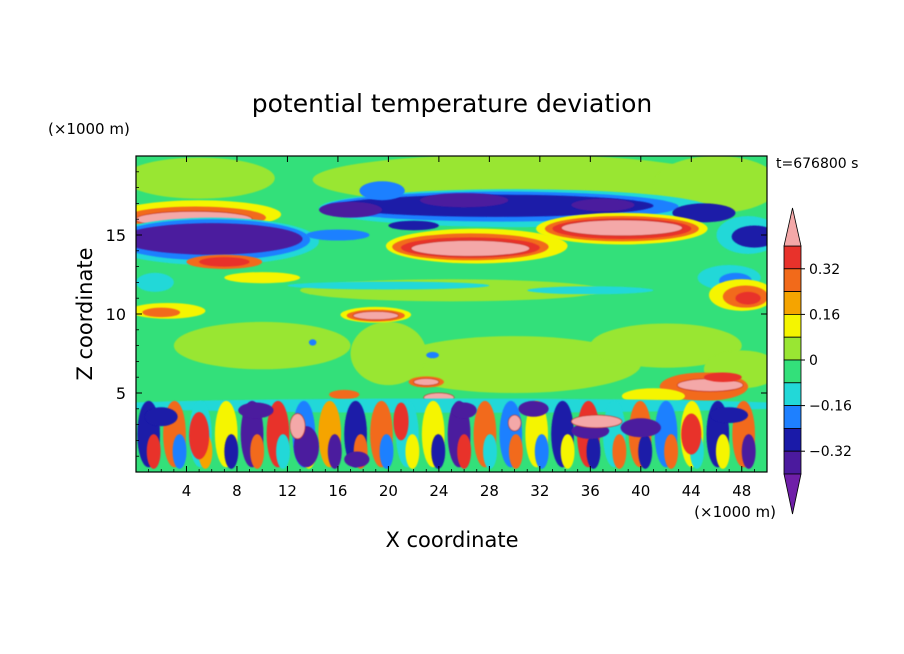  What do you see at coordinates (287, 491) in the screenshot?
I see `x-tick-label: 12` at bounding box center [287, 491].